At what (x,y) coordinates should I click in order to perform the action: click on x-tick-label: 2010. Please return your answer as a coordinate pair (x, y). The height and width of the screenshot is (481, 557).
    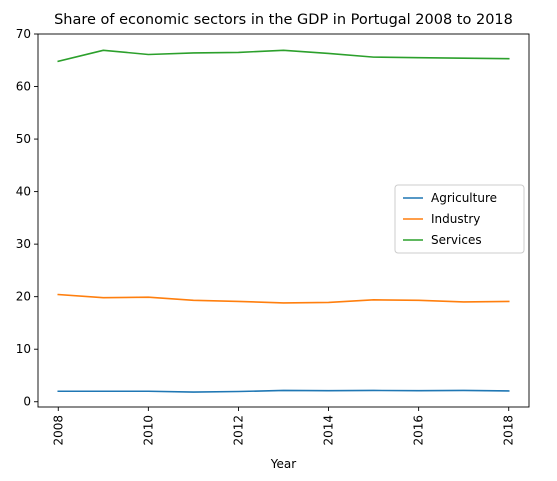
    Looking at the image, I should click on (148, 430).